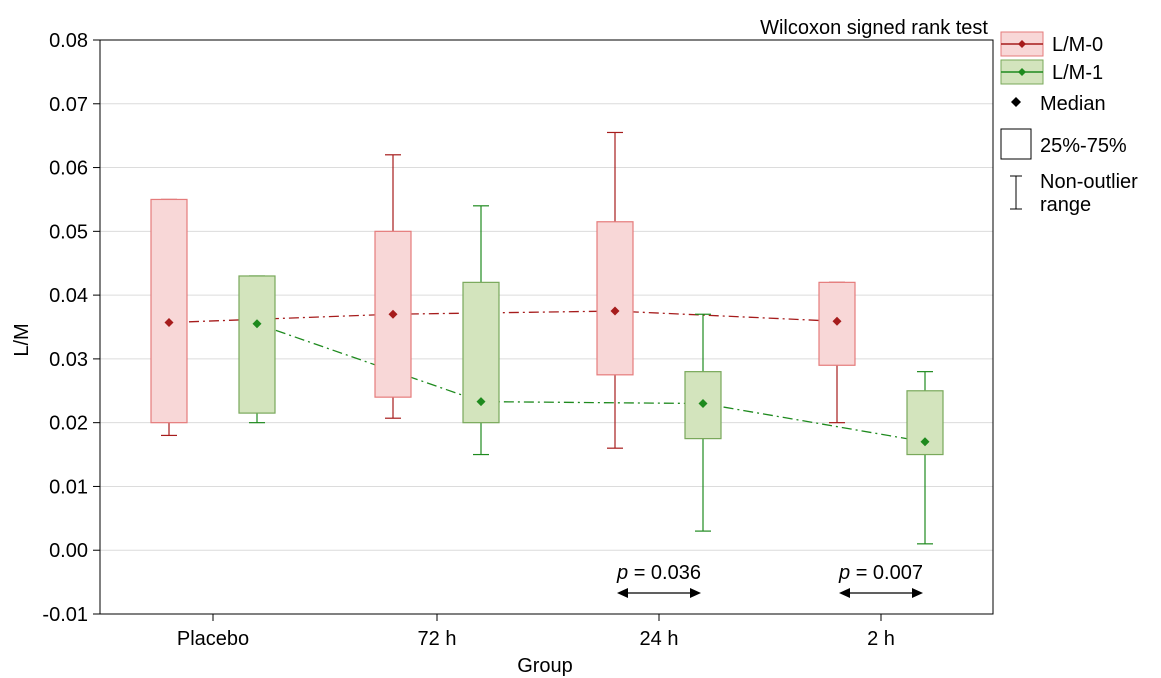 Image resolution: width=1161 pixels, height=678 pixels. What do you see at coordinates (68, 169) in the screenshot?
I see `y-tick-label: 0.06` at bounding box center [68, 169].